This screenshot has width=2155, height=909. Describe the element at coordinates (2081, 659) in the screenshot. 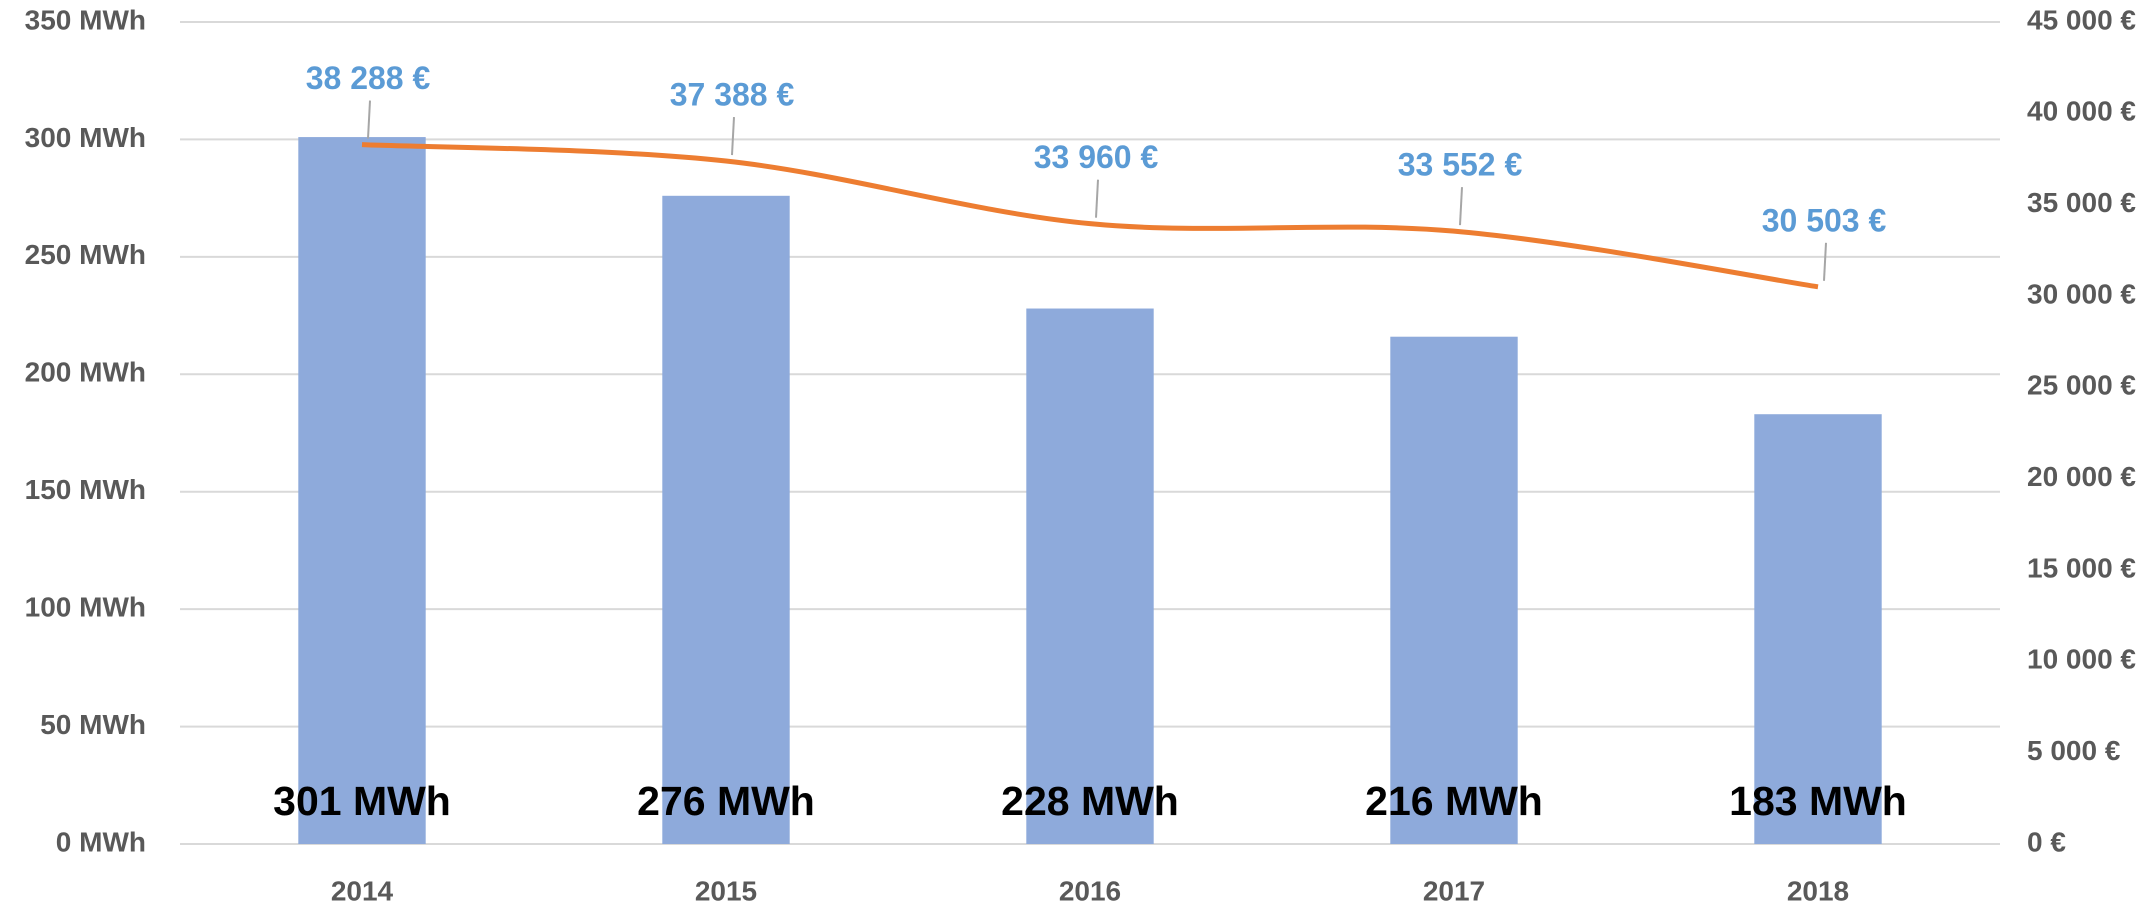

I see `y2-tick-label: 10 000 €` at that location.